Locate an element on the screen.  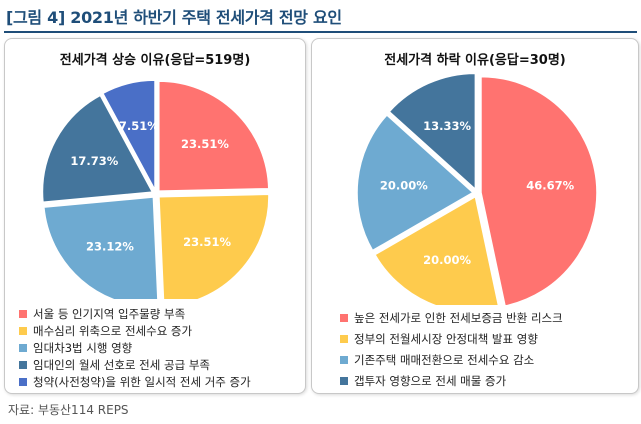
legend-item: 기존주택 매매전환으로 전세수요 감소 is located at coordinates (451, 359).